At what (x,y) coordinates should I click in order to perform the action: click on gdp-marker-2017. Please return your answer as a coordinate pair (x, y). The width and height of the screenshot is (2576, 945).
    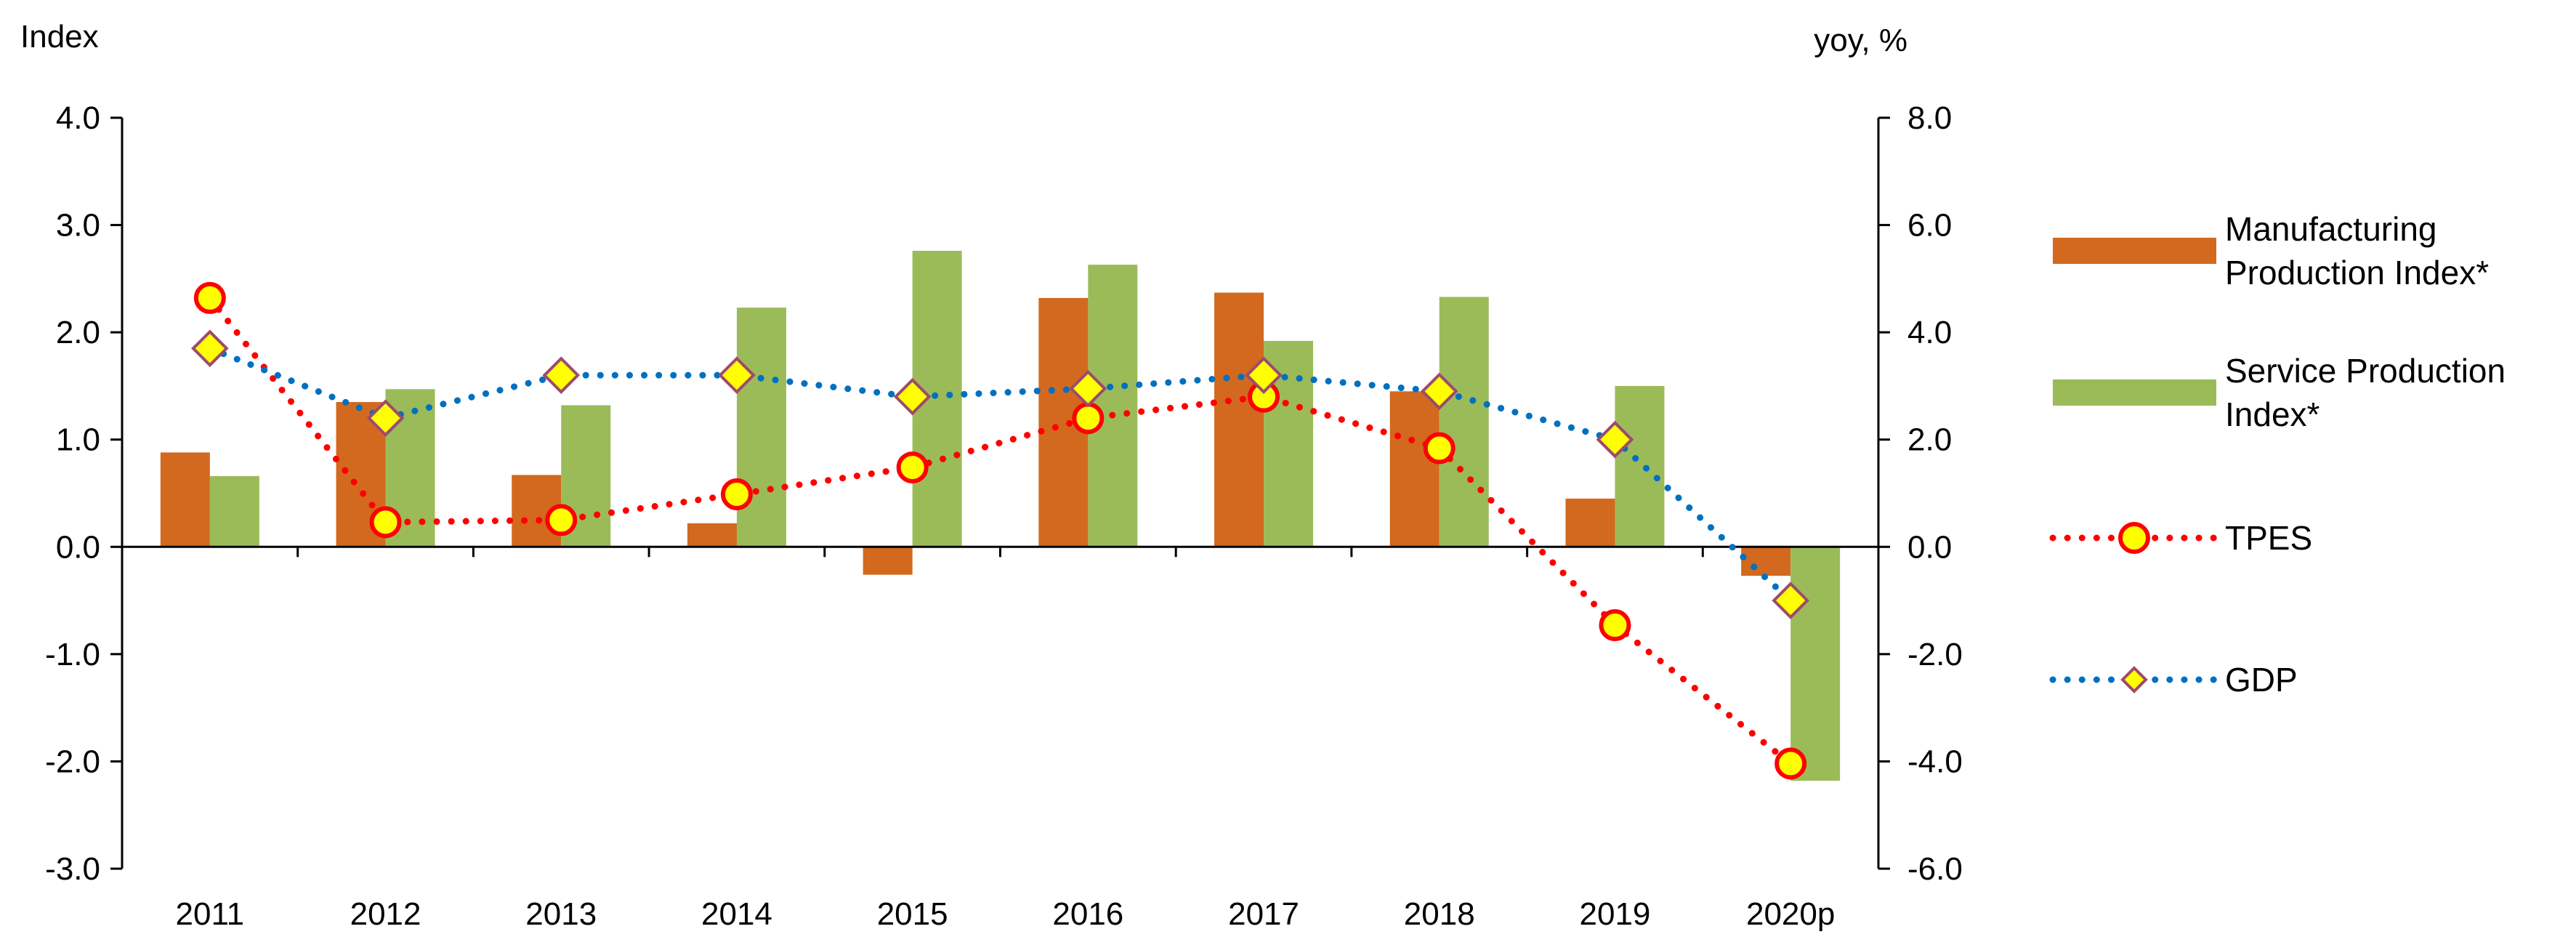
    Looking at the image, I should click on (1264, 375).